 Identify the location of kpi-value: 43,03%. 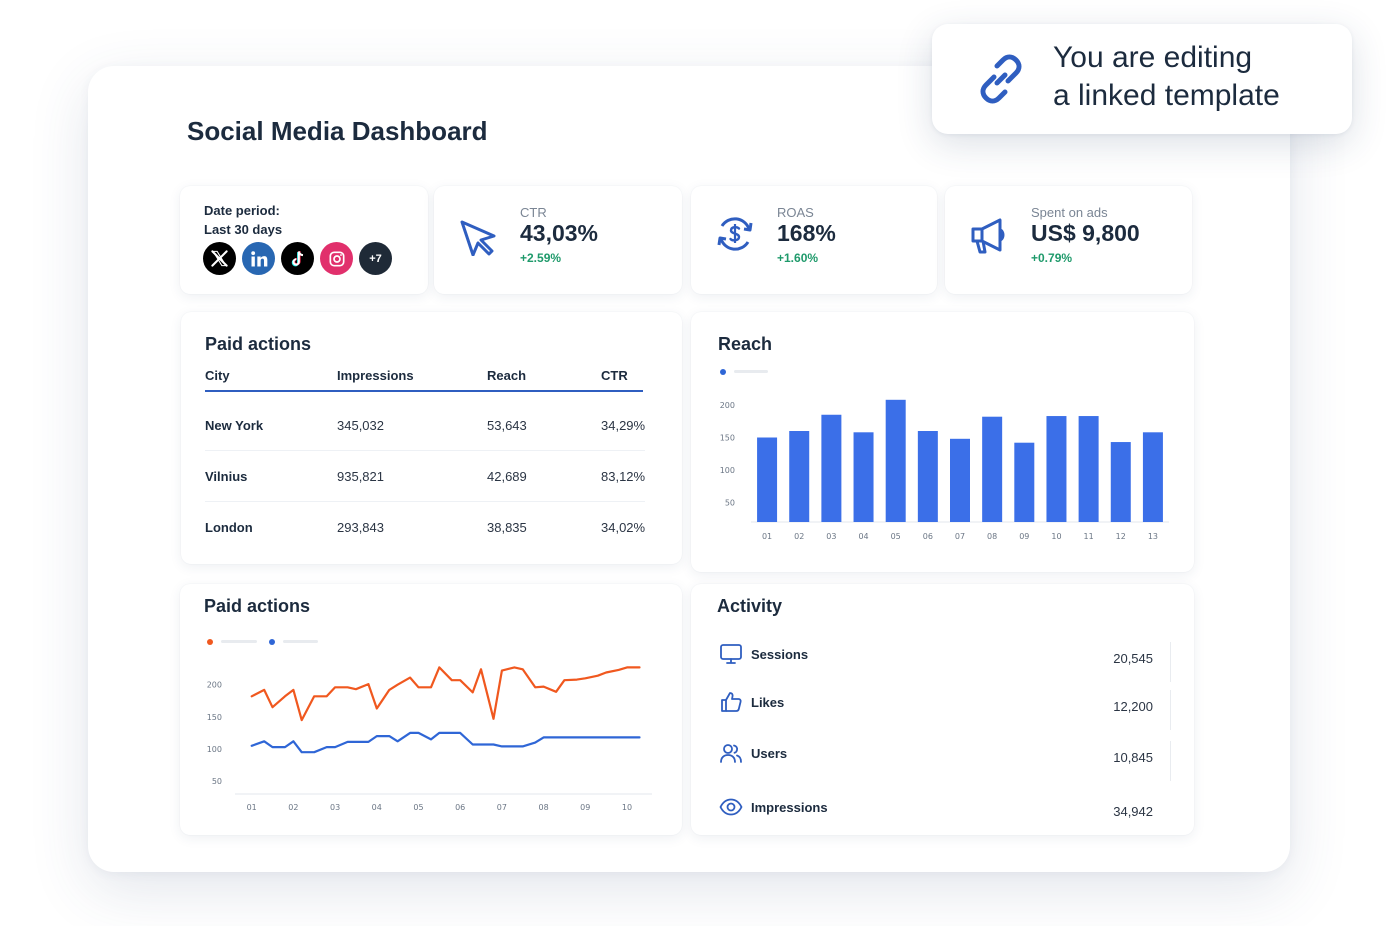
(559, 233).